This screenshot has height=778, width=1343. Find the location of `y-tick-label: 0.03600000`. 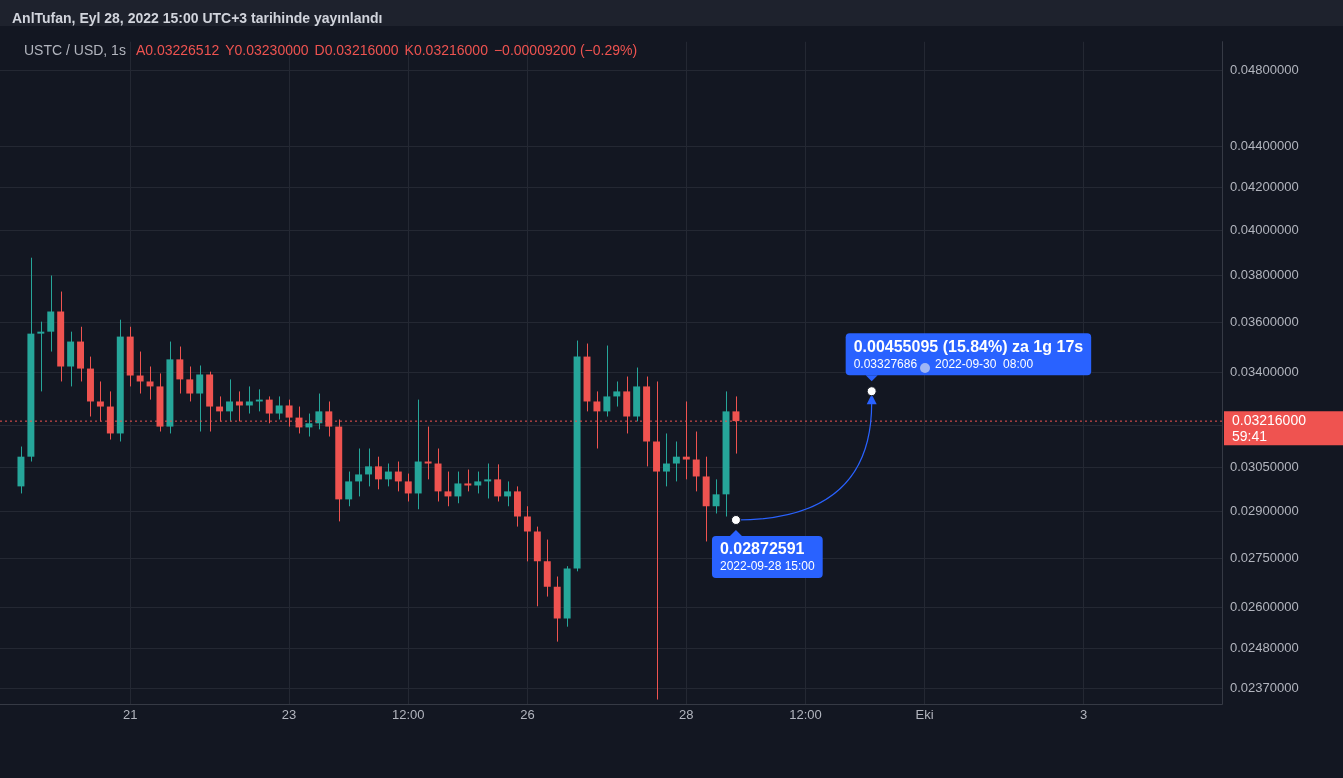

y-tick-label: 0.03600000 is located at coordinates (1264, 321).